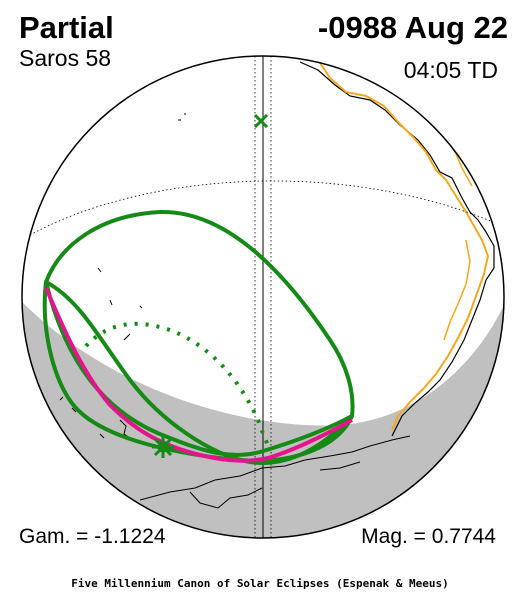 The image size is (520, 600). Describe the element at coordinates (65, 58) in the screenshot. I see `saros-label: Saros 58` at that location.